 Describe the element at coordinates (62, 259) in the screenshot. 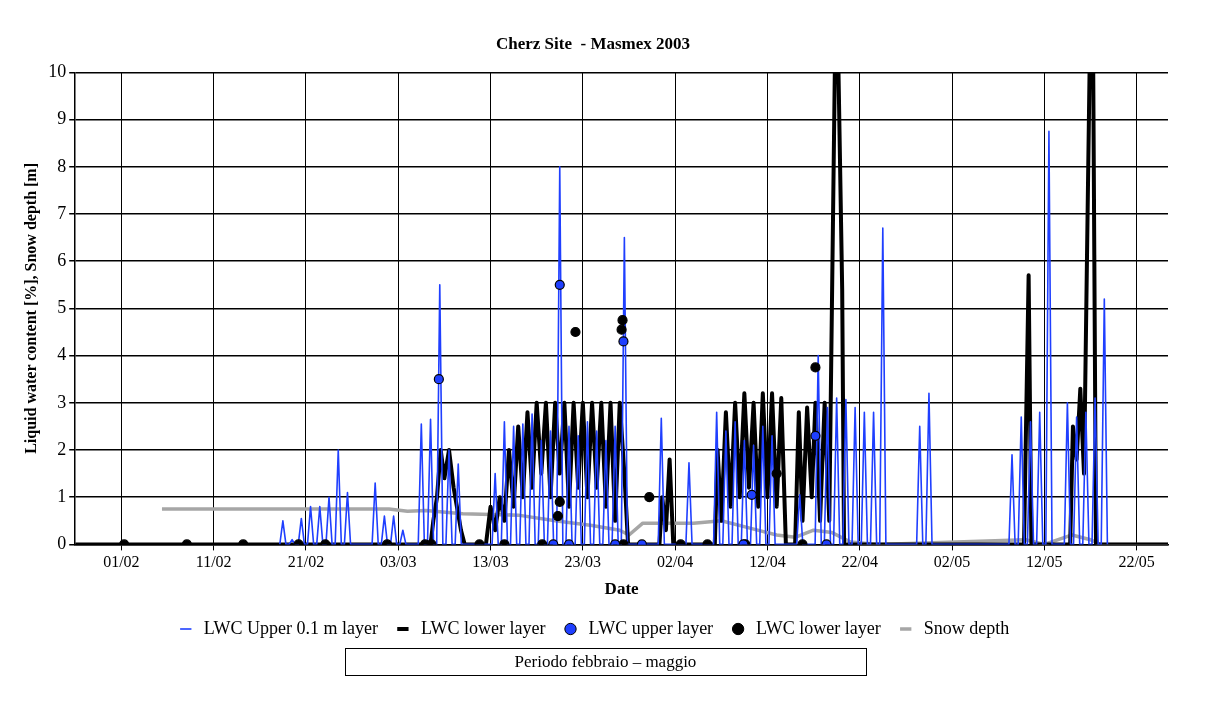

I see `y-tick-label: 6` at that location.